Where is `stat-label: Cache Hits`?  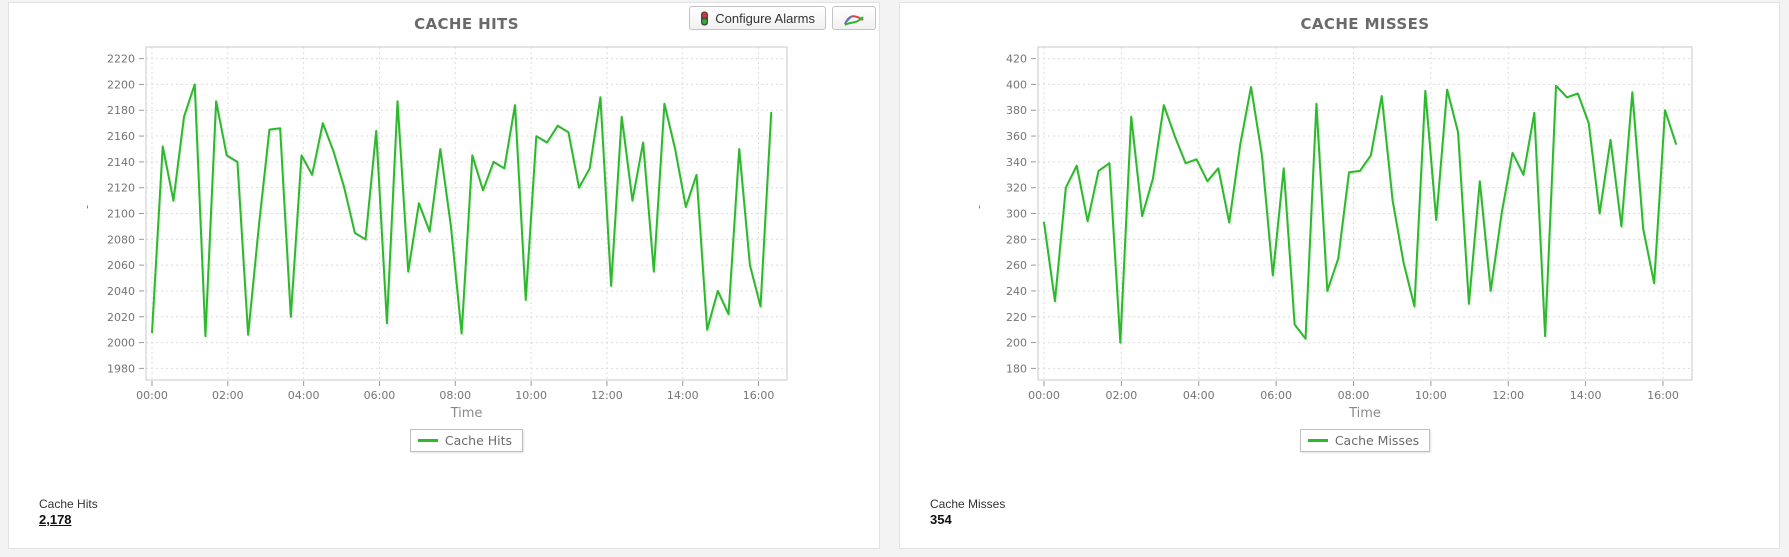 stat-label: Cache Hits is located at coordinates (68, 503).